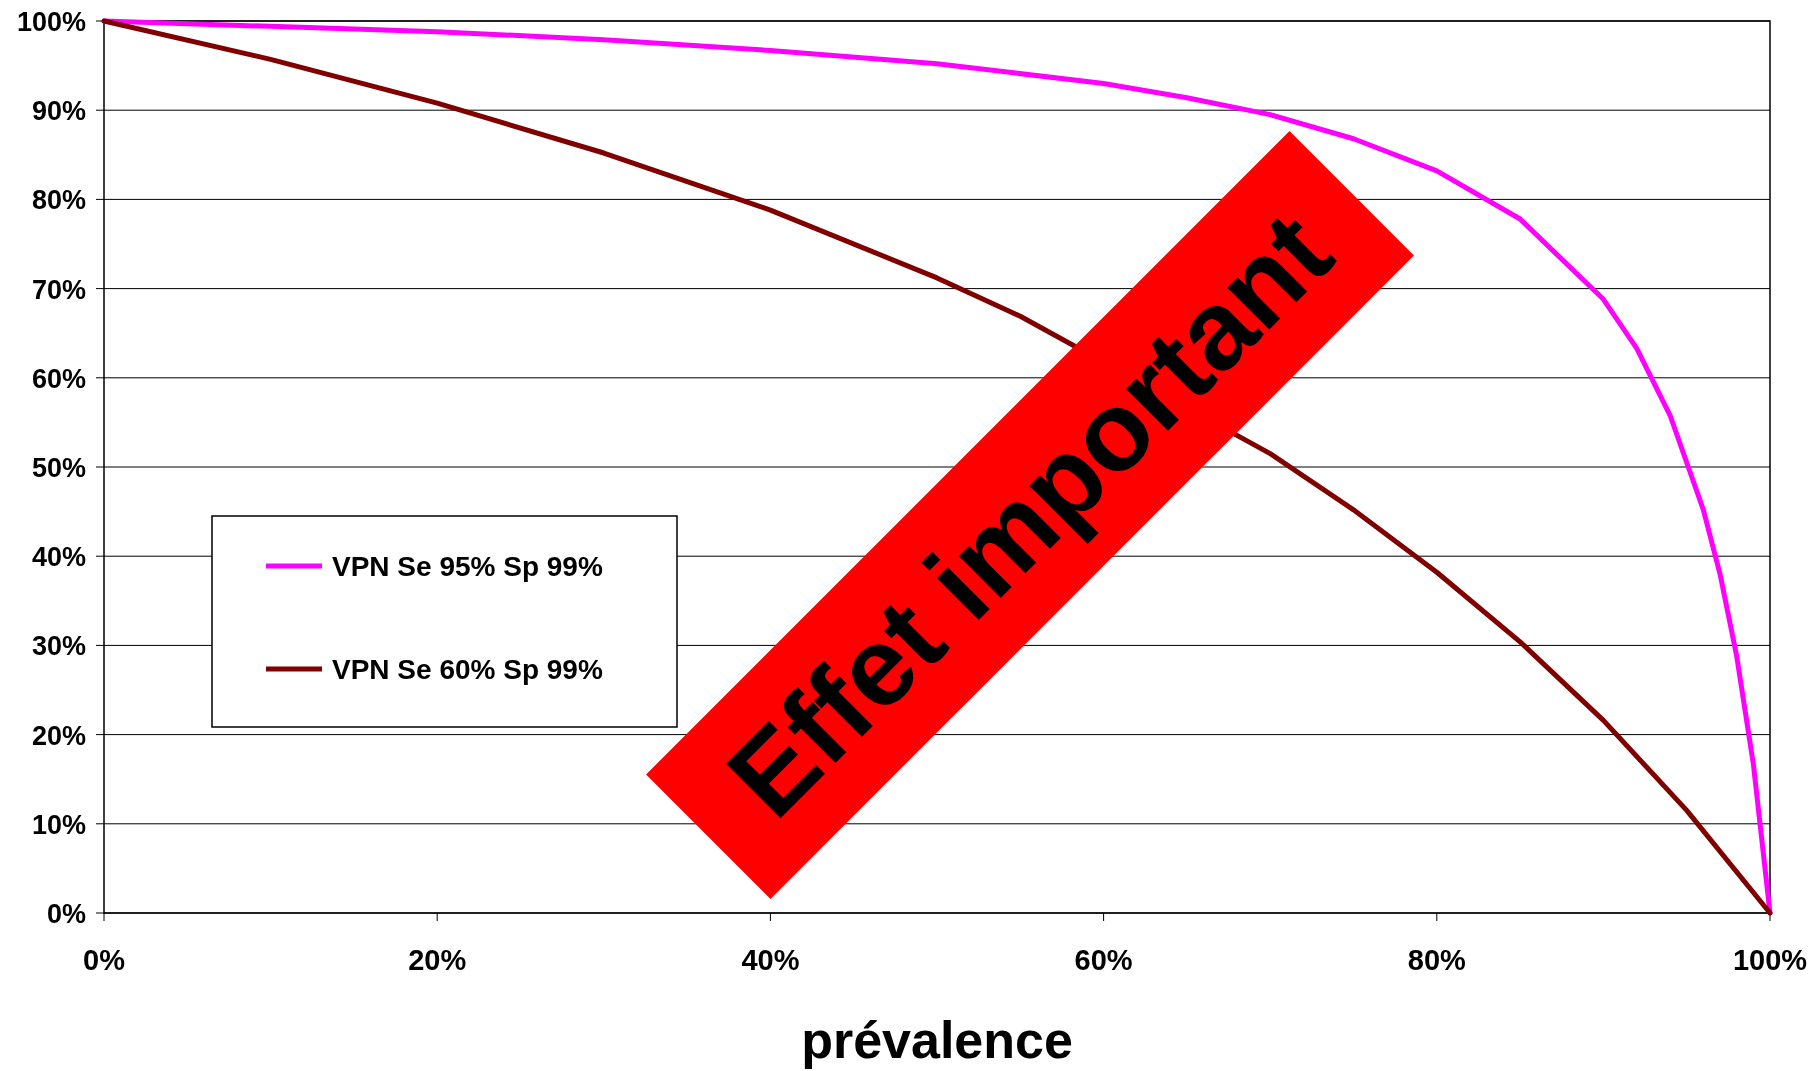 The height and width of the screenshot is (1071, 1814). Describe the element at coordinates (770, 960) in the screenshot. I see `x-tick-label: 40%` at that location.